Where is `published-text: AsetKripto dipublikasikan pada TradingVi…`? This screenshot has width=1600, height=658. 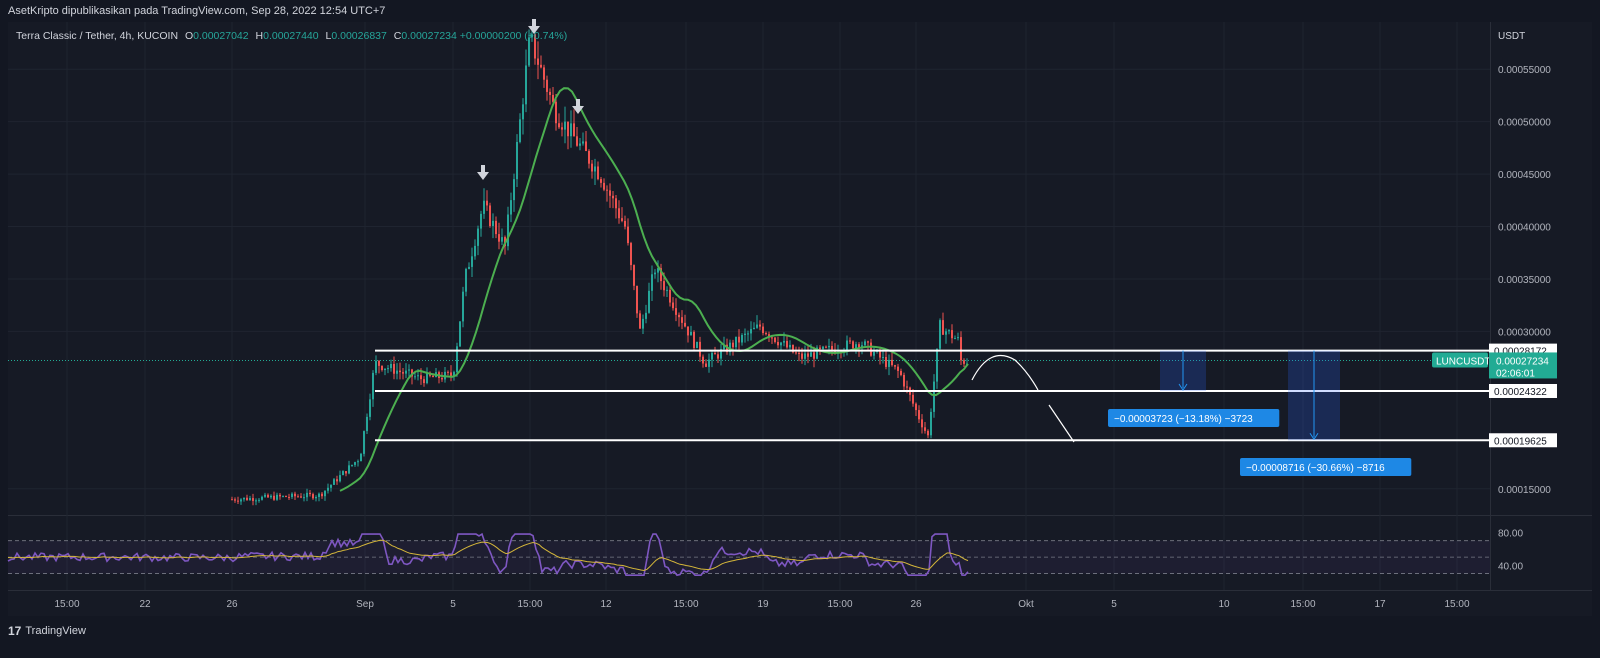 published-text: AsetKripto dipublikasikan pada TradingVi… is located at coordinates (197, 11).